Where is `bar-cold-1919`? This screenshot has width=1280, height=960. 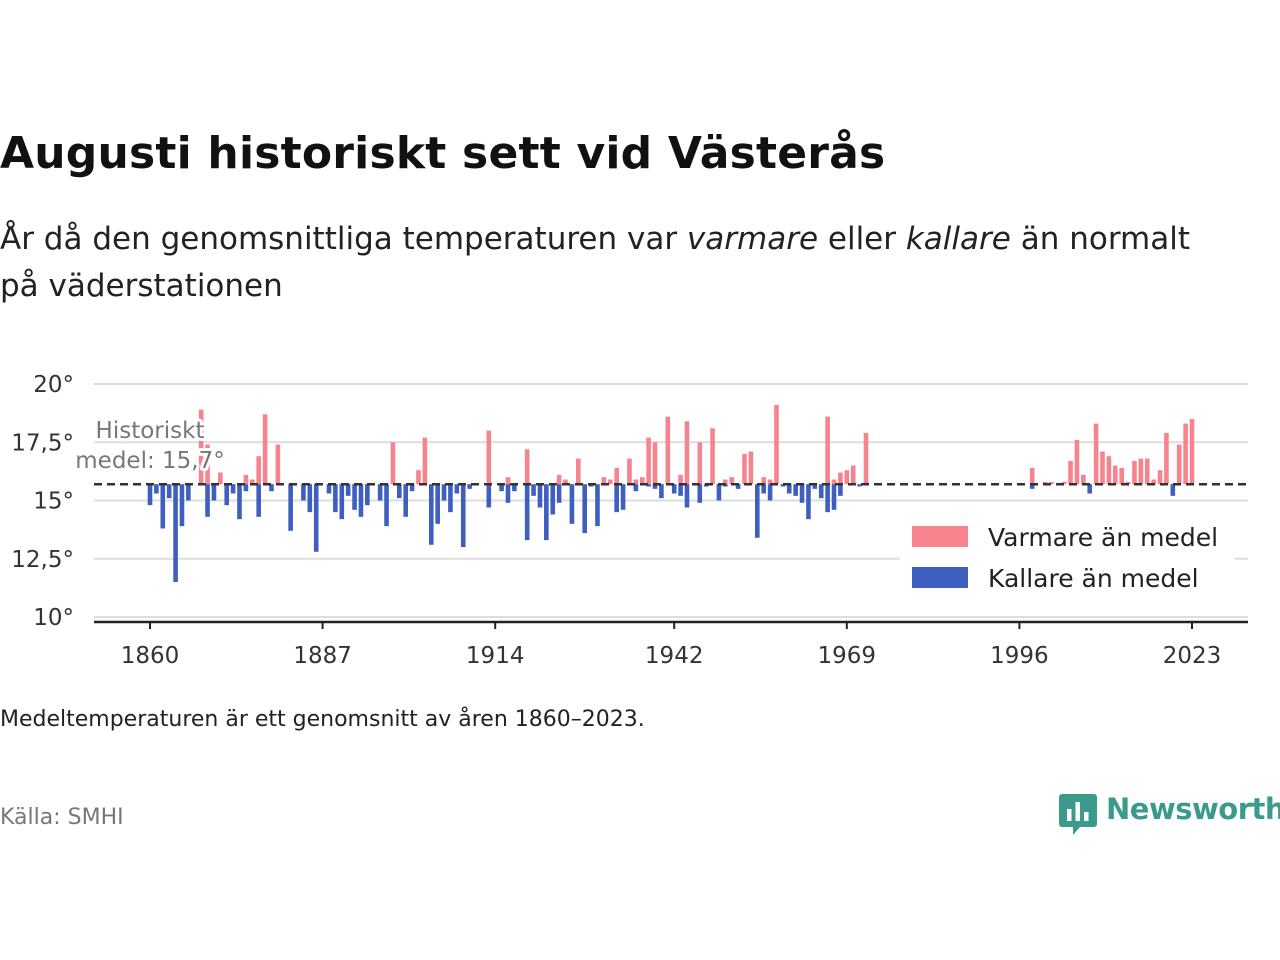
bar-cold-1919 is located at coordinates (527, 512).